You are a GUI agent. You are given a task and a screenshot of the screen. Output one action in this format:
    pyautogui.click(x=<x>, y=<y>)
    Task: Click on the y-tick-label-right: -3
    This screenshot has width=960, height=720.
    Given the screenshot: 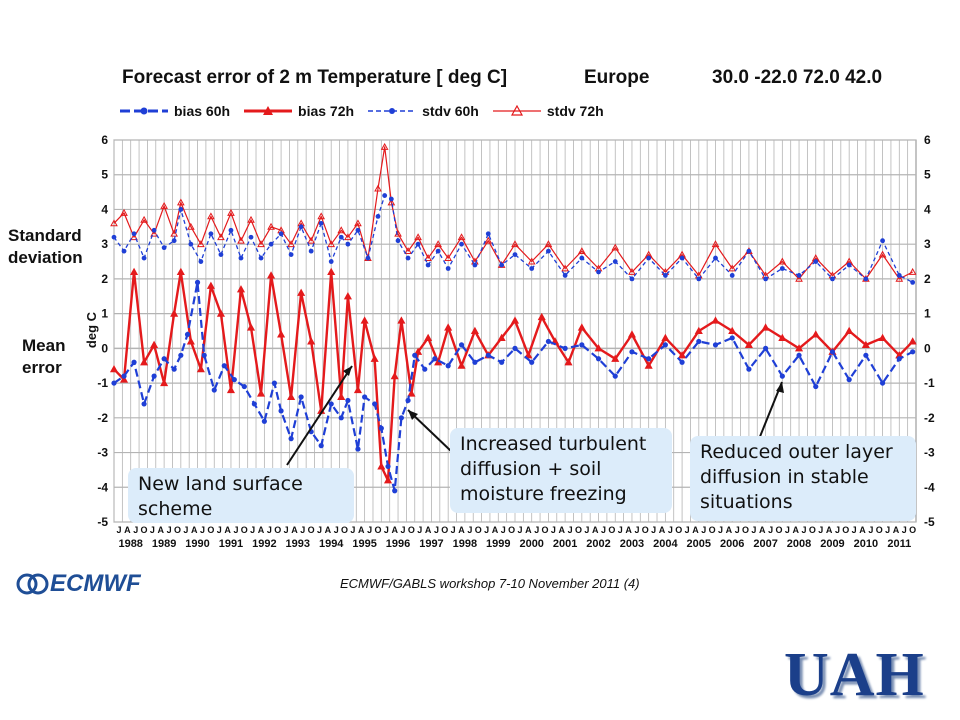 What is the action you would take?
    pyautogui.click(x=929, y=453)
    